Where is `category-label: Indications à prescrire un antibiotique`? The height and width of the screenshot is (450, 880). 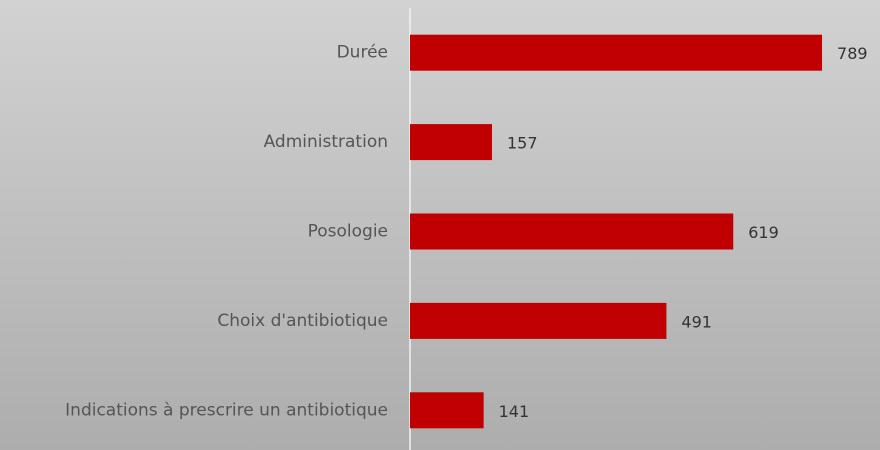
category-label: Indications à prescrire un antibiotique is located at coordinates (226, 410).